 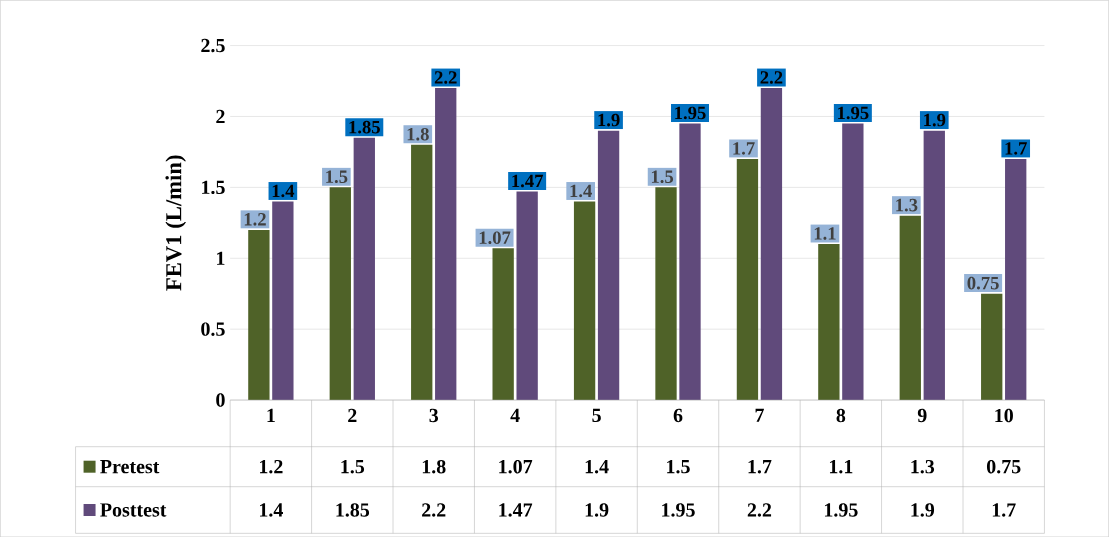 I want to click on y-tick-label: 1, so click(x=221, y=258).